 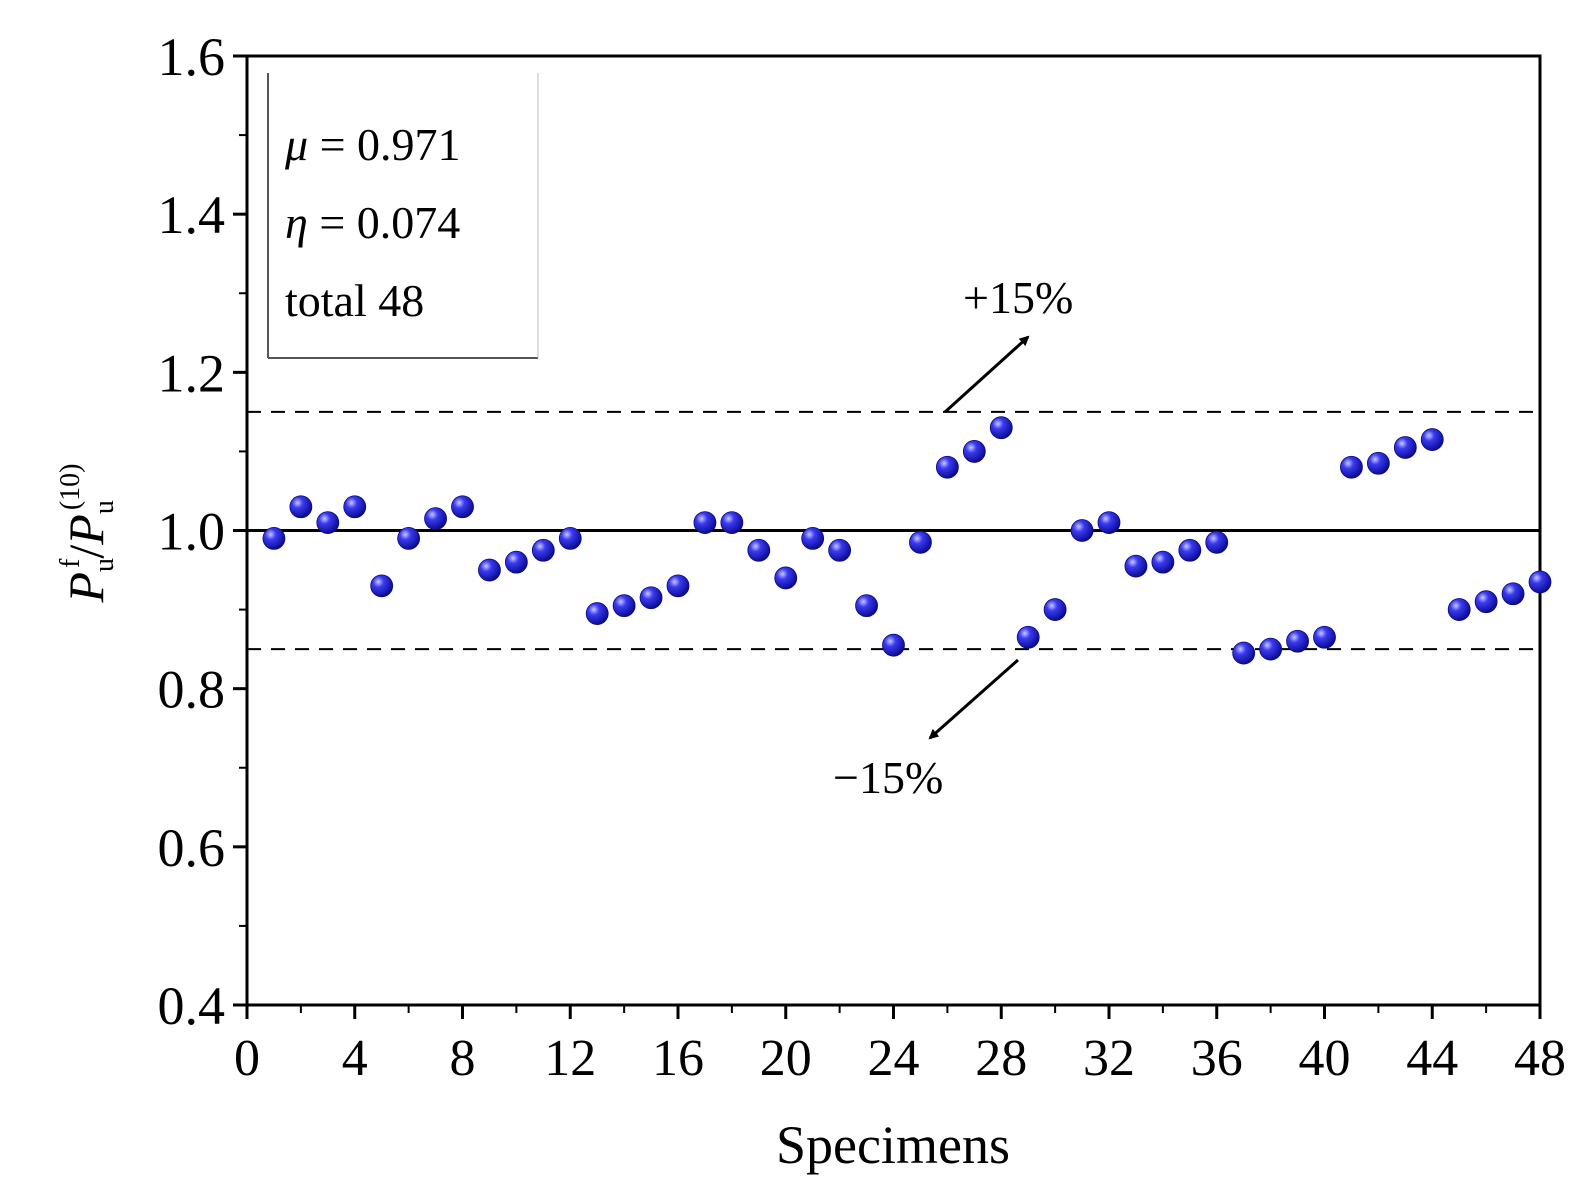 I want to click on x-tick-label: 20, so click(x=786, y=1058).